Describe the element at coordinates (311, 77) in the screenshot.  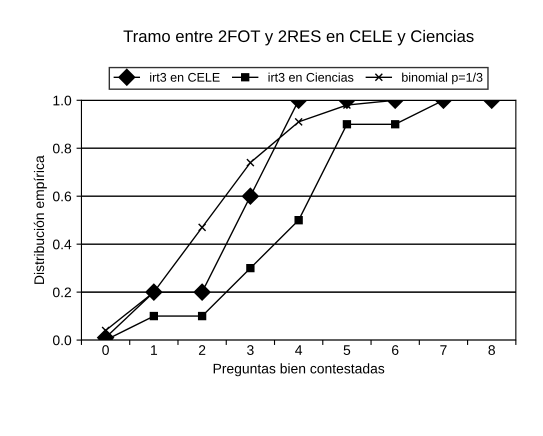
I see `legend-label: irt3 en Ciencias` at that location.